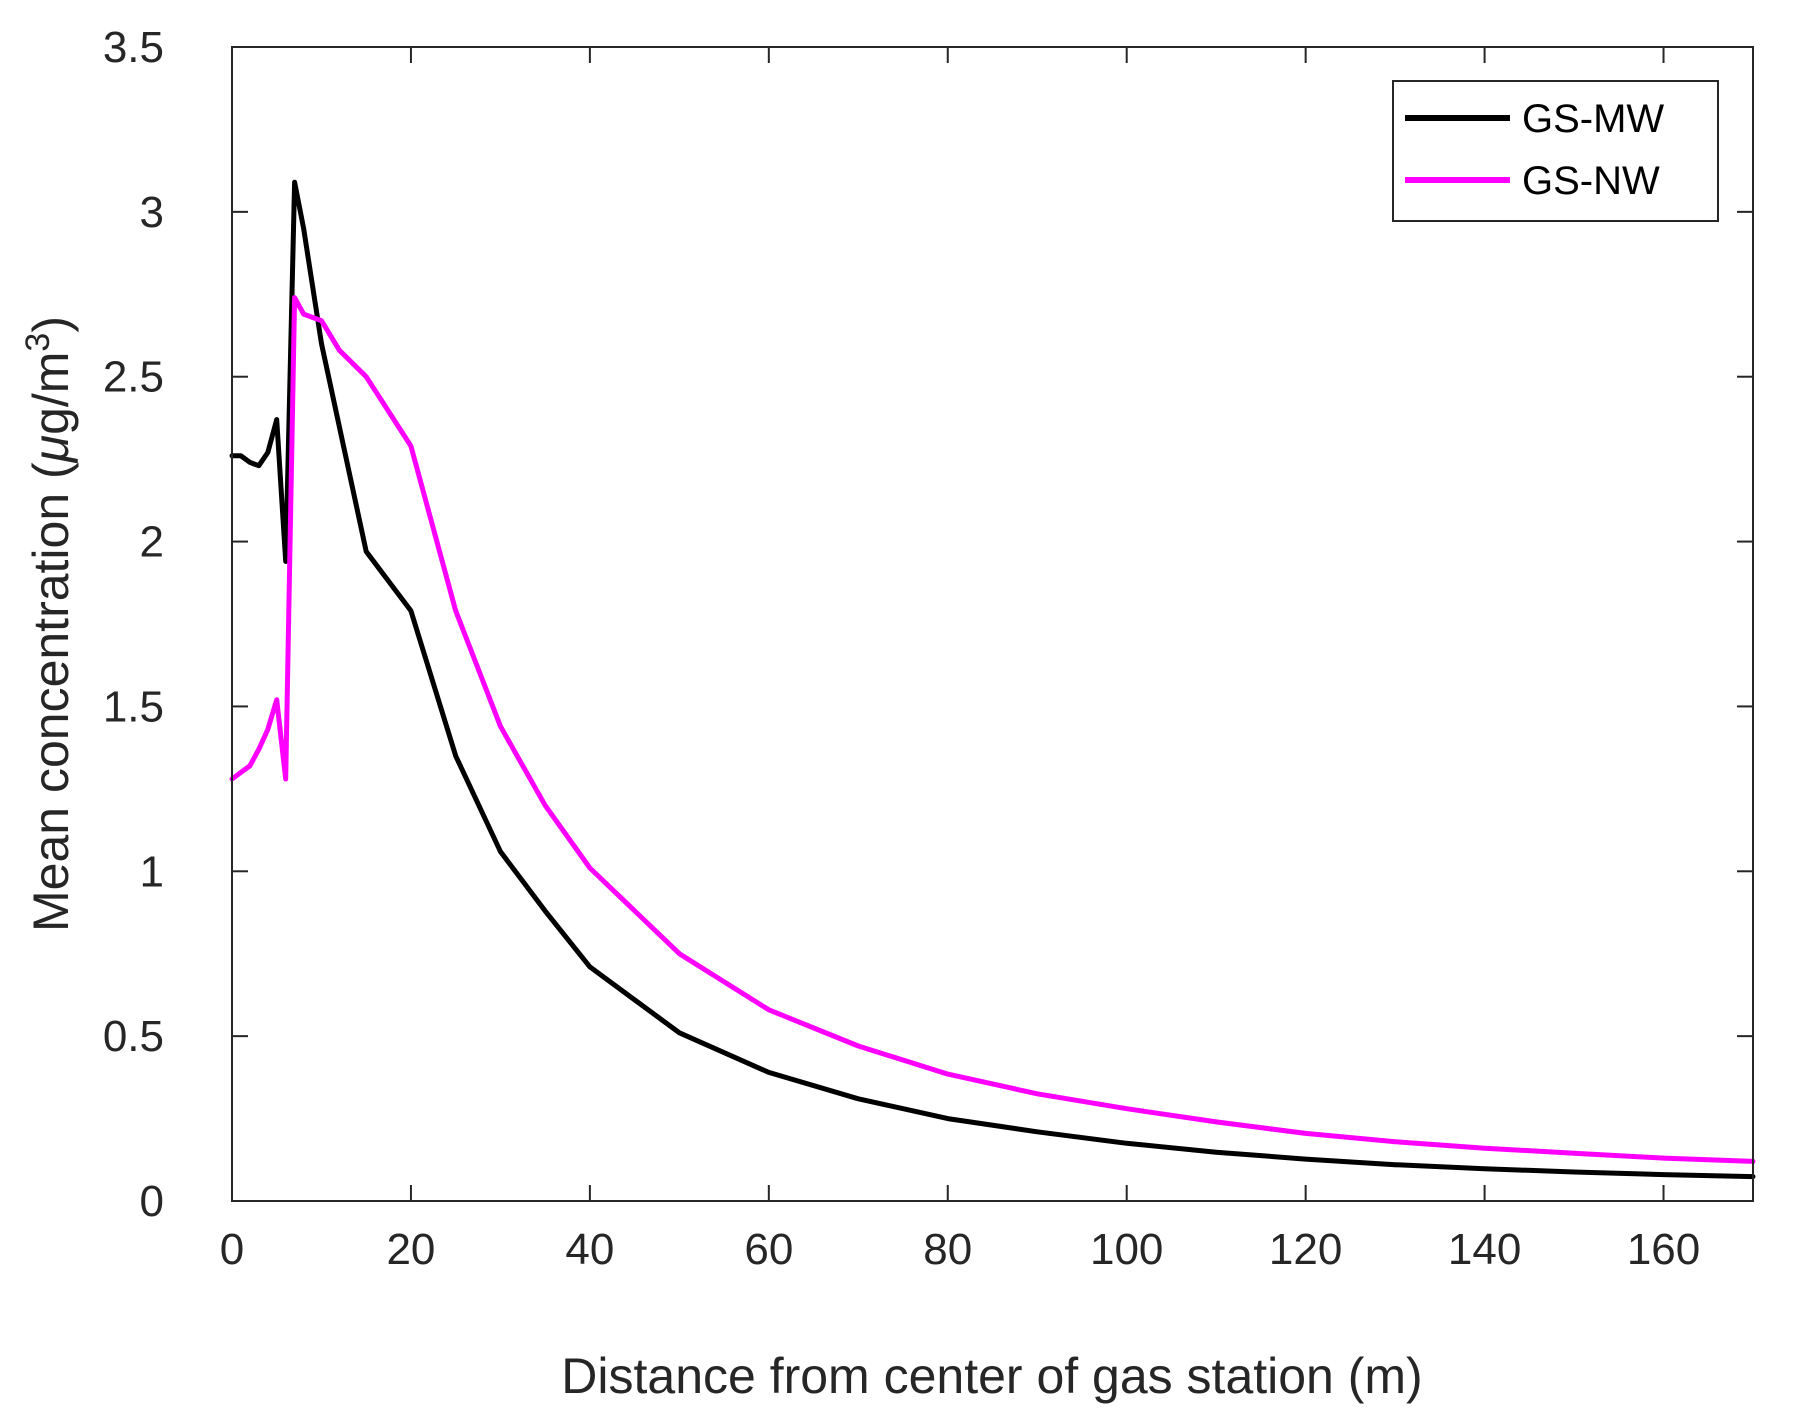 The width and height of the screenshot is (1800, 1409). I want to click on x-tick-label: 160, so click(1663, 1249).